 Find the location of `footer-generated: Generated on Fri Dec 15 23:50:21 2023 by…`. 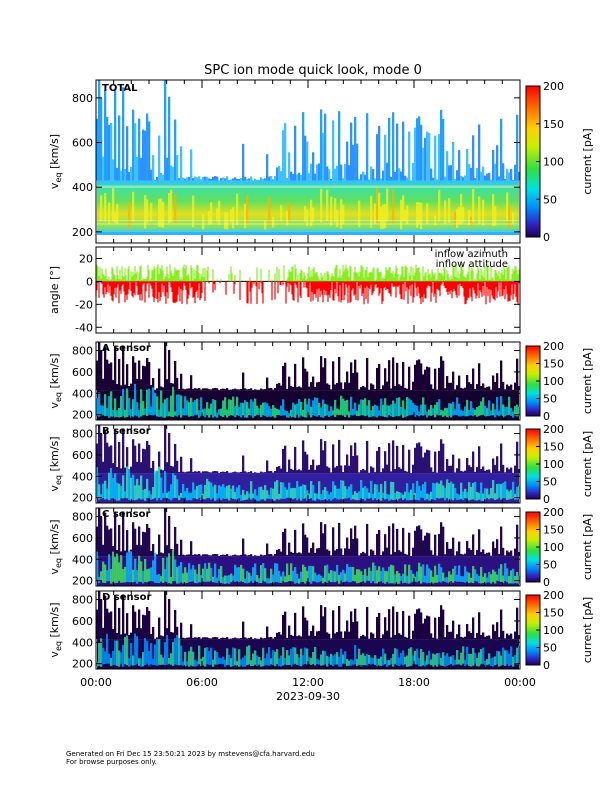

footer-generated: Generated on Fri Dec 15 23:50:21 2023 by… is located at coordinates (190, 754).